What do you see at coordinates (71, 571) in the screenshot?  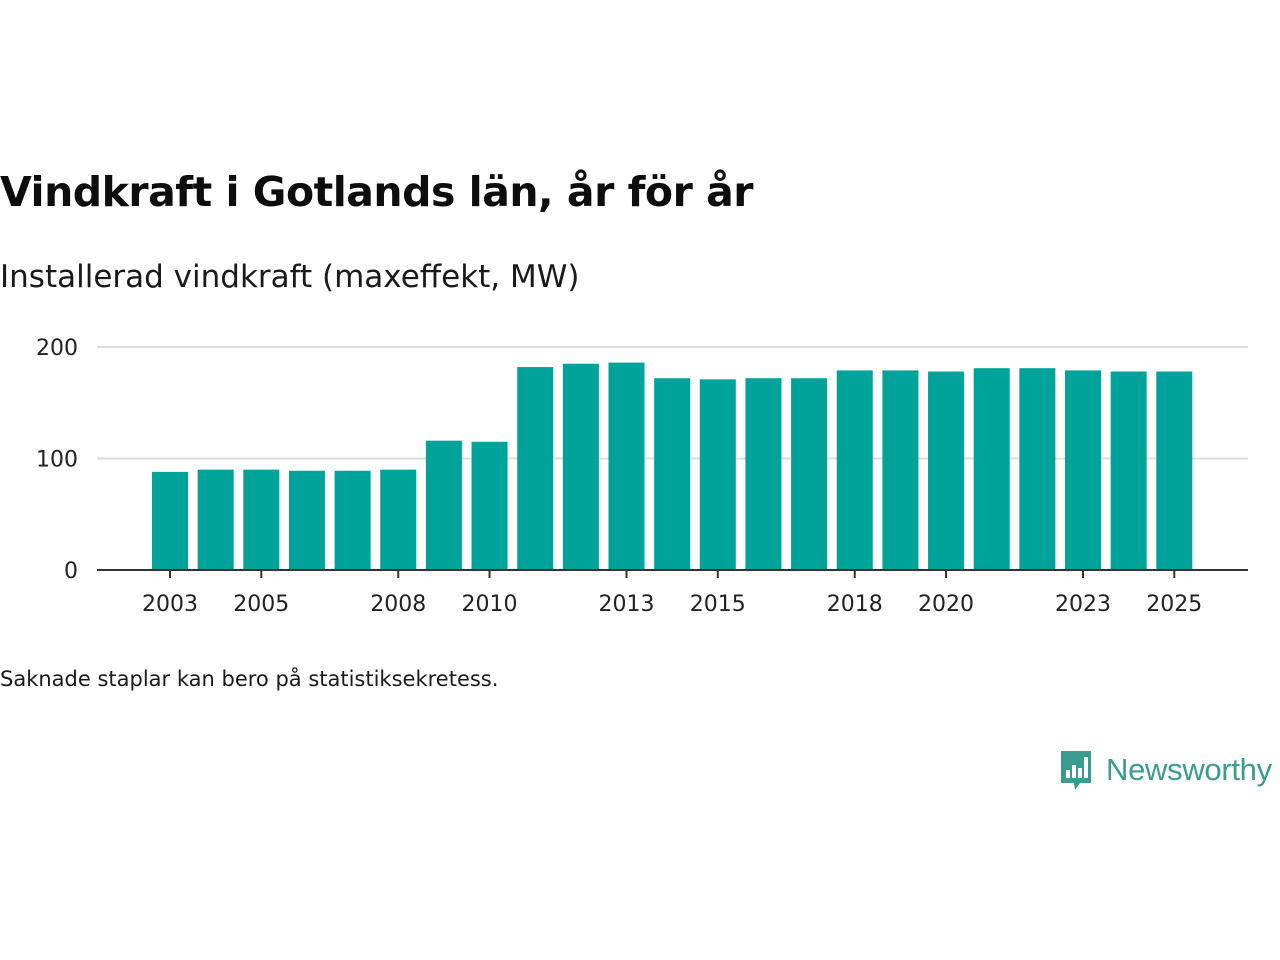 I see `y-tick-label-0: 0` at bounding box center [71, 571].